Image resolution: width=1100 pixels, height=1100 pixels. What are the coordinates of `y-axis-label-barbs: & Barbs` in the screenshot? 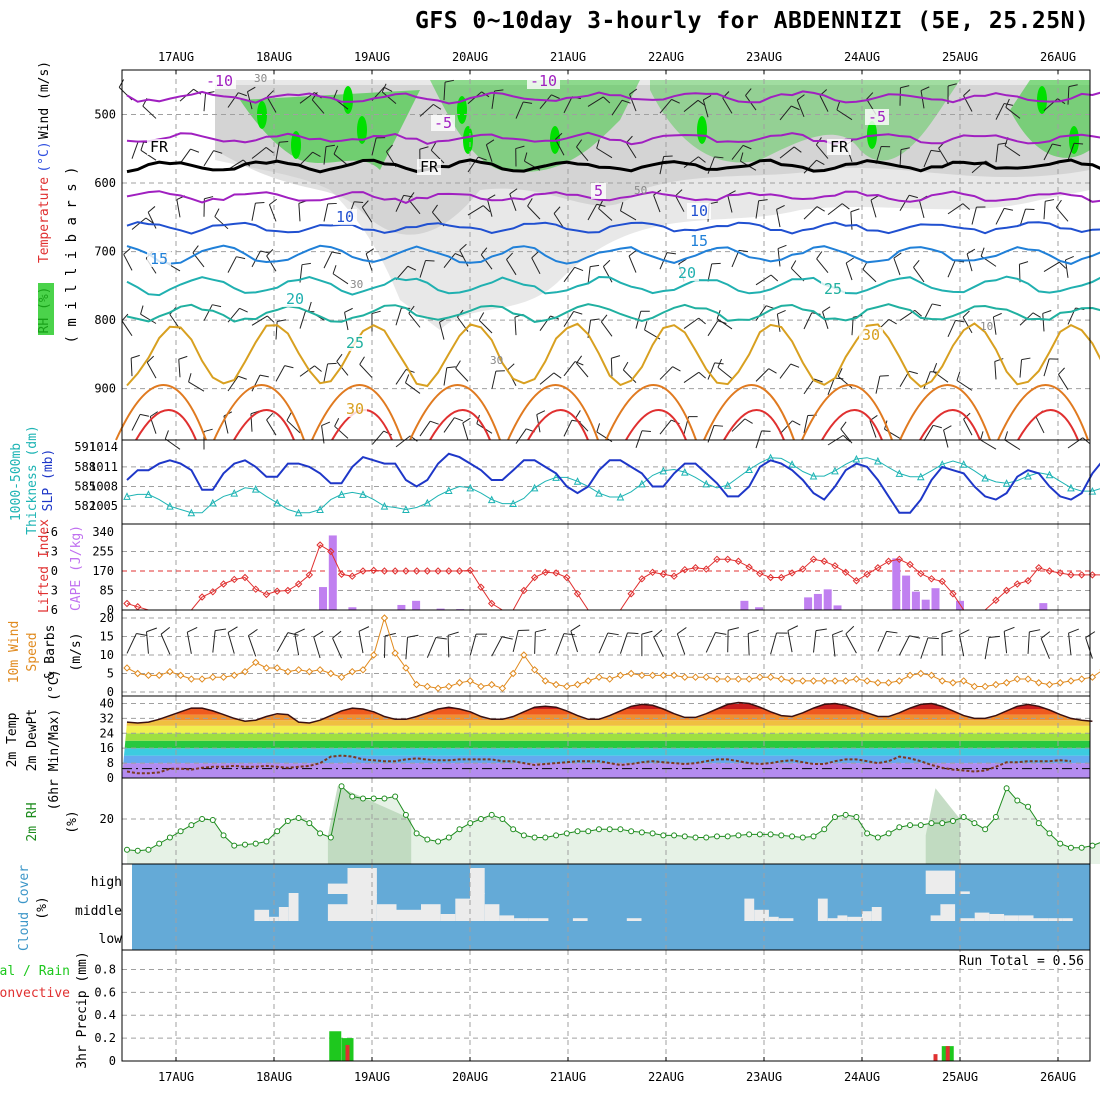 It's located at (50, 652).